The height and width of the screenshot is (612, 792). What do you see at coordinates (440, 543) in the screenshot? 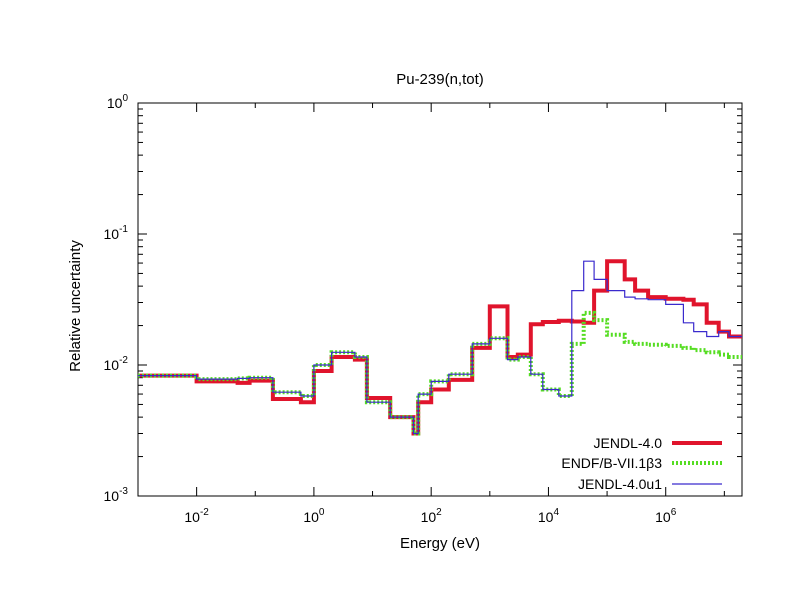
I see `x-axis-label: Energy (eV)` at bounding box center [440, 543].